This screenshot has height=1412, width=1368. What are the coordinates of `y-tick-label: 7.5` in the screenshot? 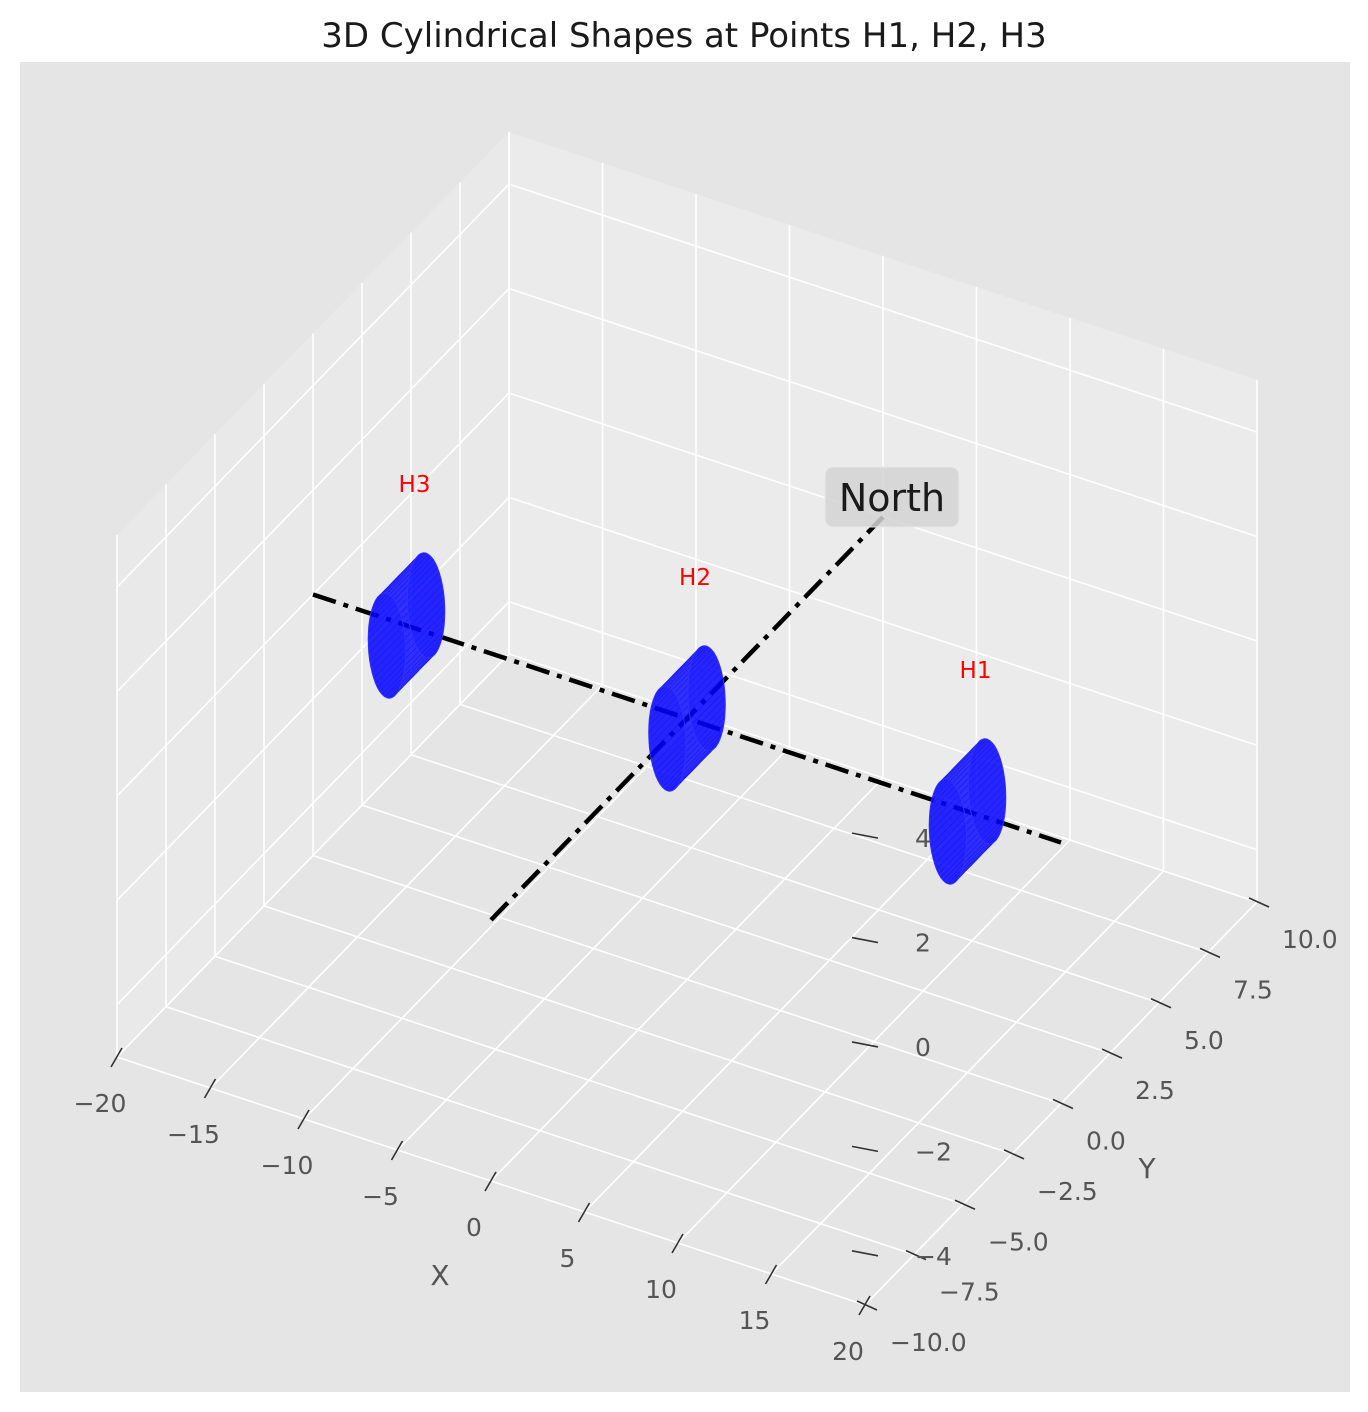 It's located at (1253, 989).